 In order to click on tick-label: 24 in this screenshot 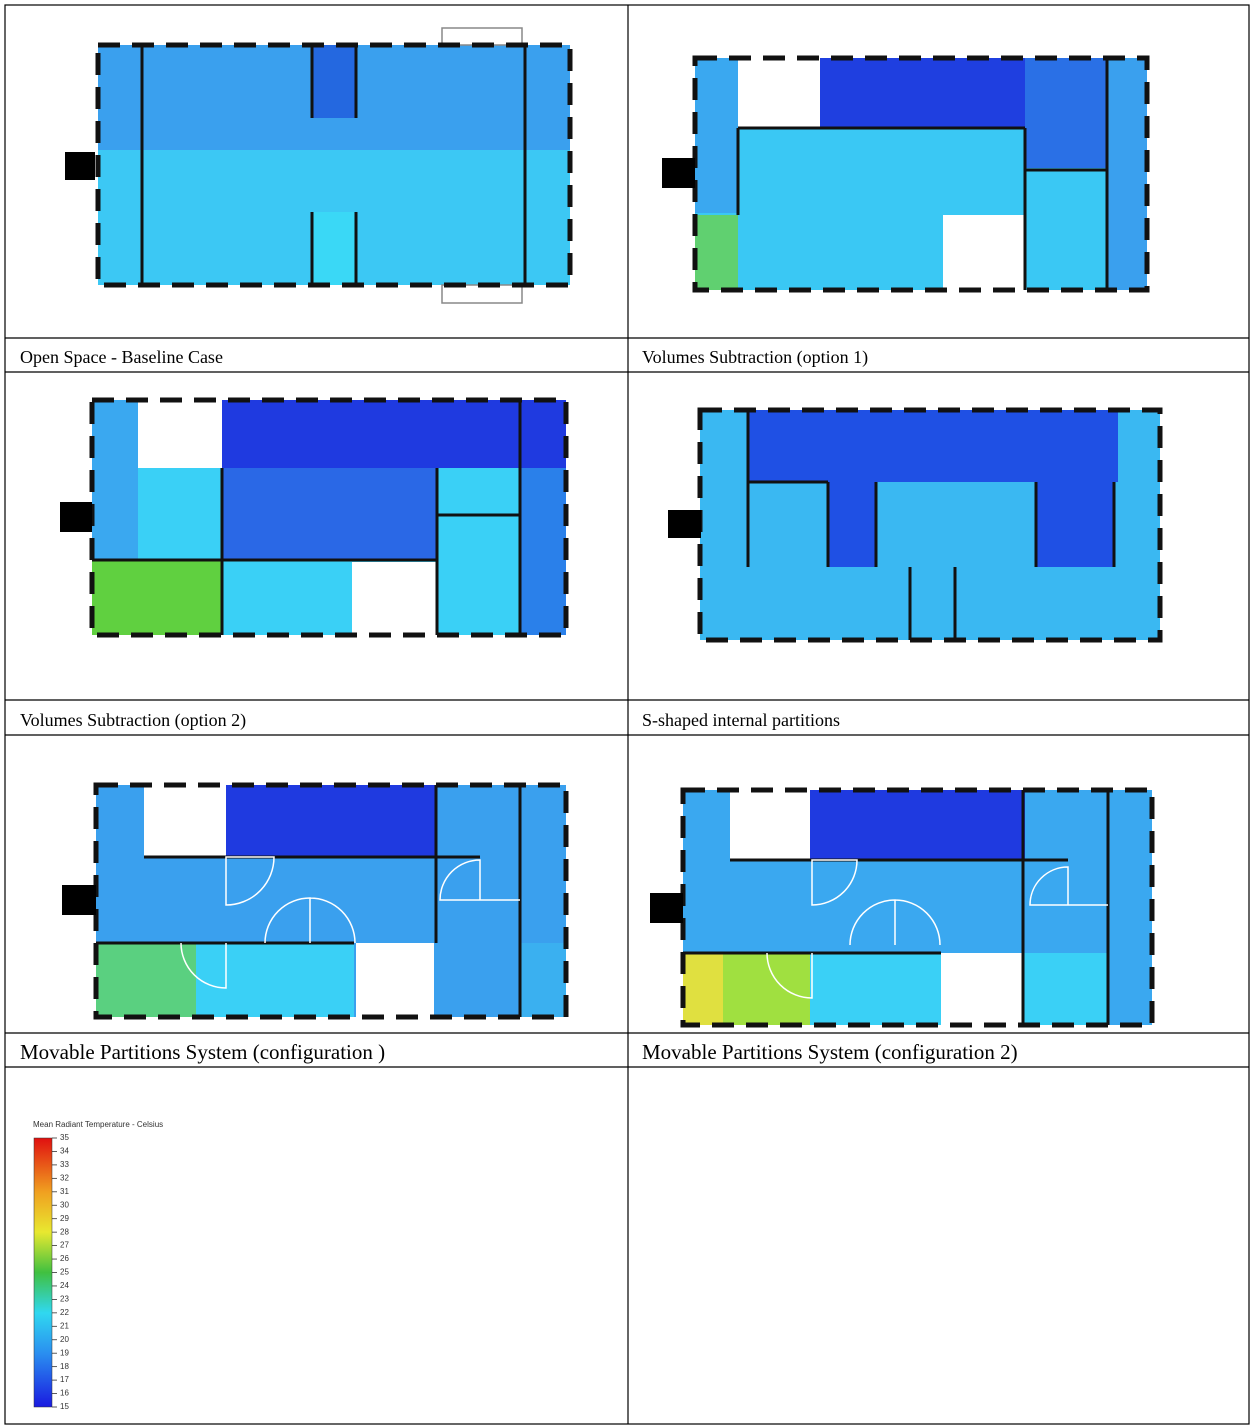, I will do `click(64, 1285)`.